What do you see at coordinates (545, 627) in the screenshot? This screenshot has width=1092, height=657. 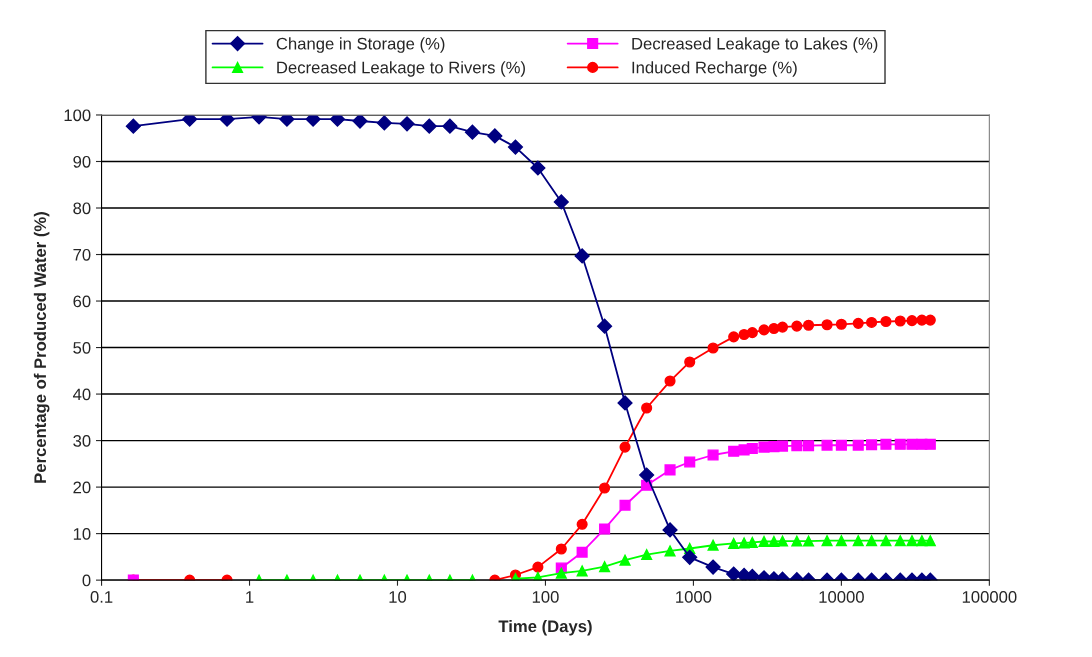 I see `x-axis-title: Time (Days)` at bounding box center [545, 627].